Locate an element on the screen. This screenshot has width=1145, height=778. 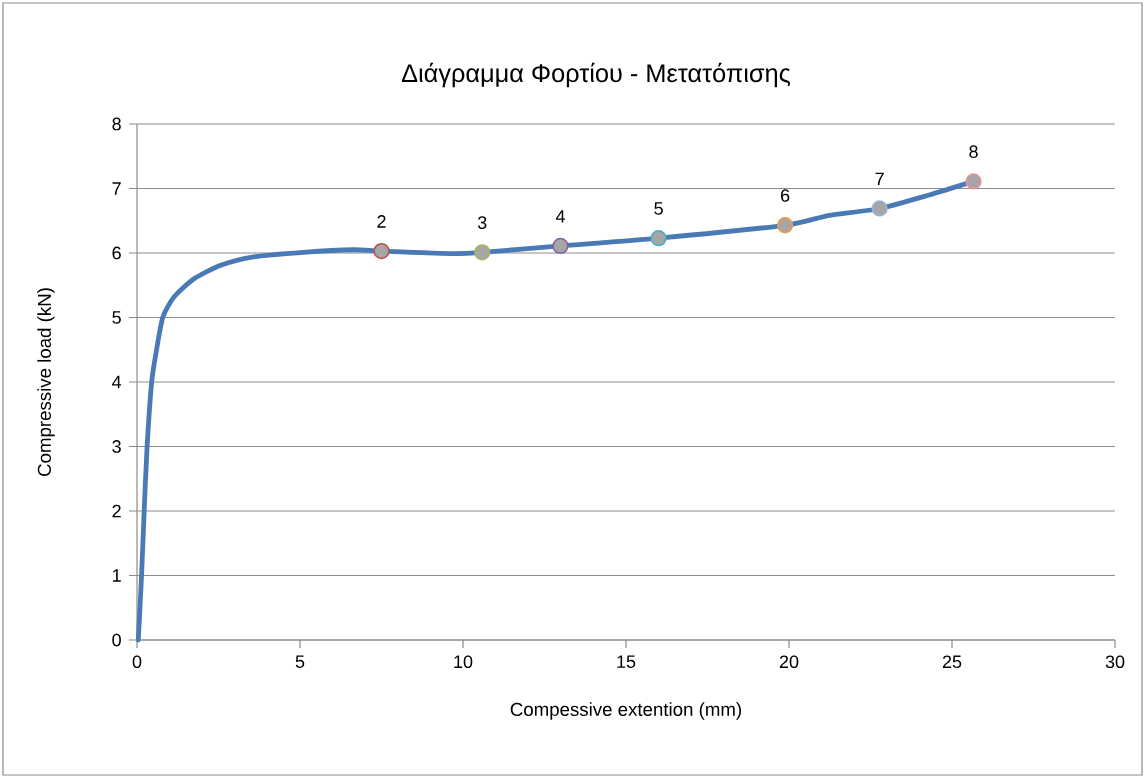
annotation: 3 is located at coordinates (482, 222).